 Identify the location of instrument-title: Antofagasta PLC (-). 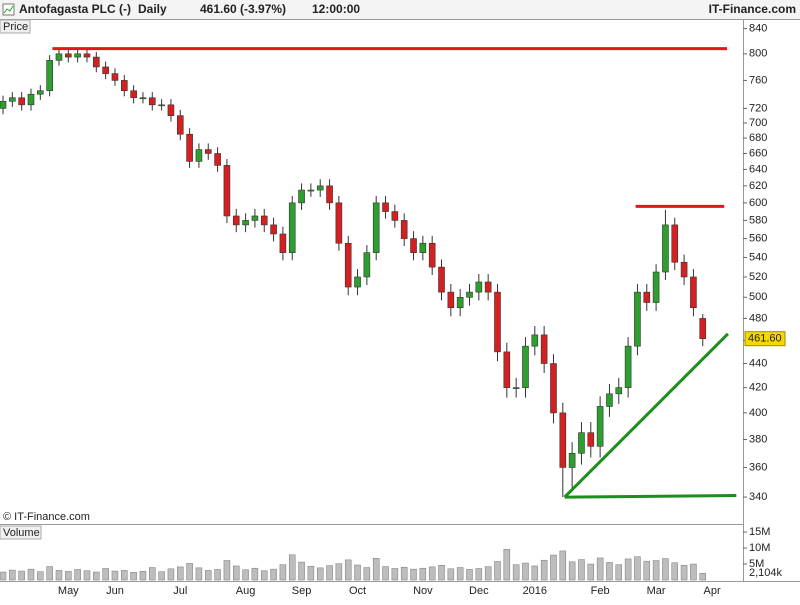
(75, 9).